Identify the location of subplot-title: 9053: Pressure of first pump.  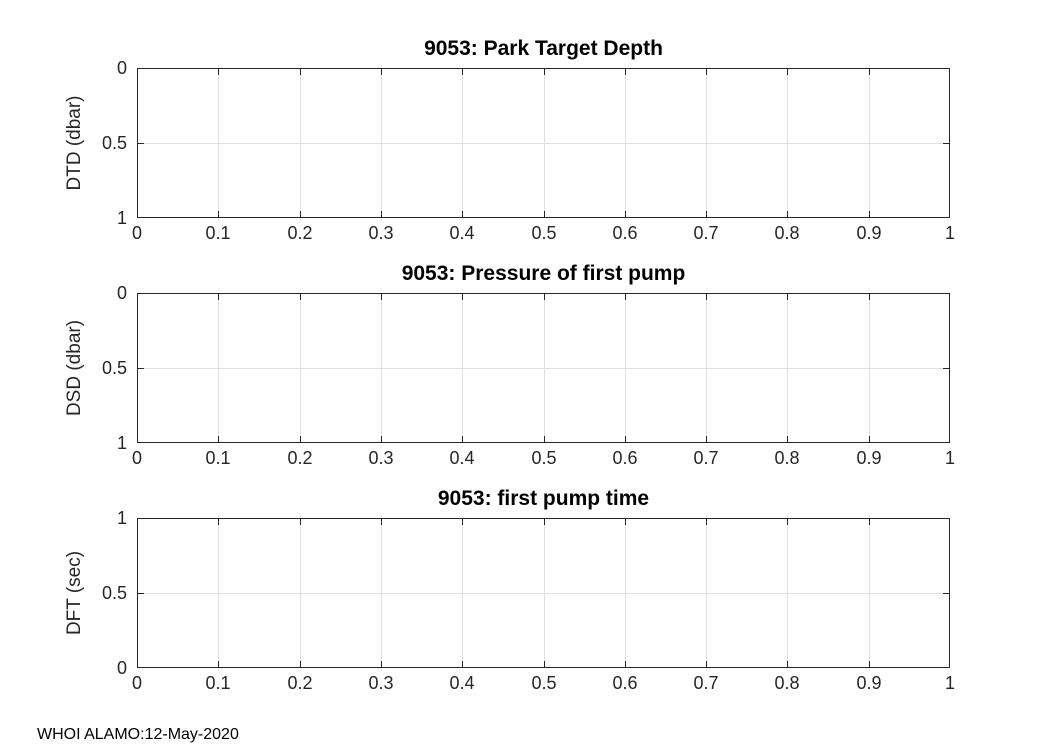
(543, 273).